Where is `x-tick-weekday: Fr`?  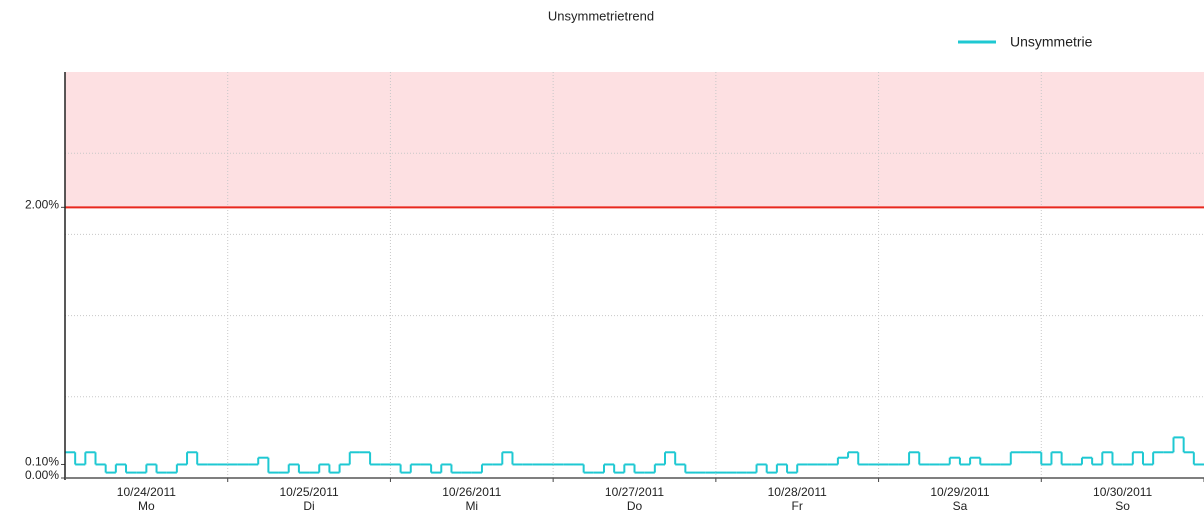 x-tick-weekday: Fr is located at coordinates (797, 506).